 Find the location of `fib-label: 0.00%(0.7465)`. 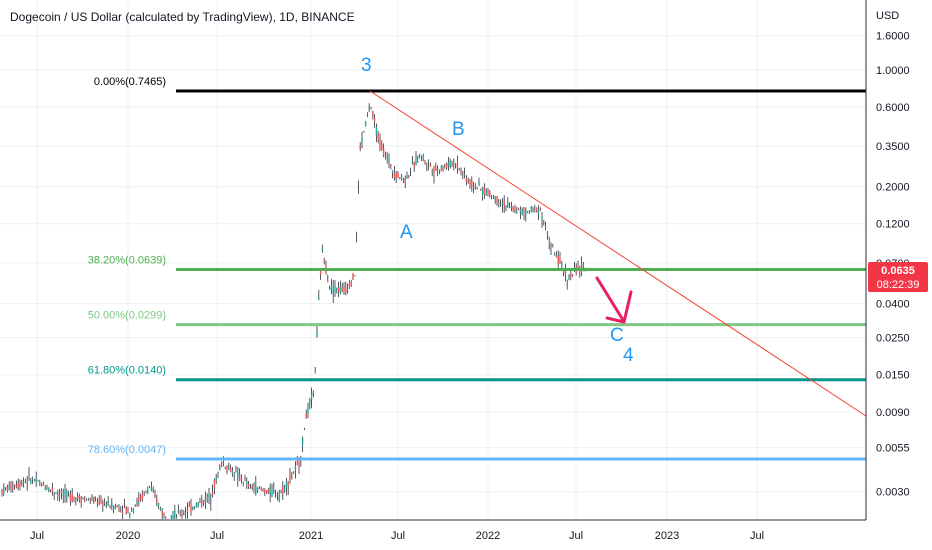

fib-label: 0.00%(0.7465) is located at coordinates (130, 82).